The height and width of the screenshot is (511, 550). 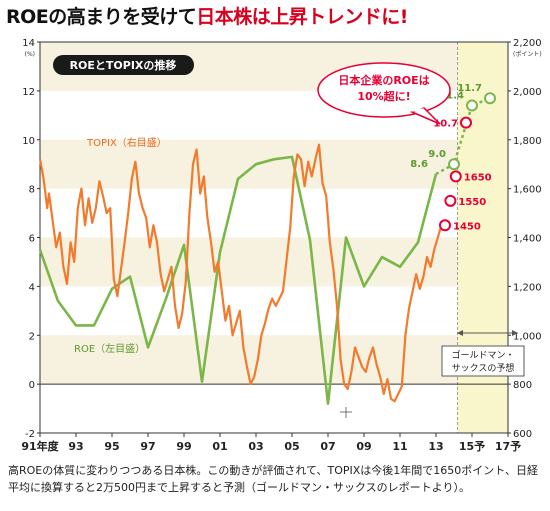 I want to click on y-right-tick-label: 600, so click(x=522, y=434).